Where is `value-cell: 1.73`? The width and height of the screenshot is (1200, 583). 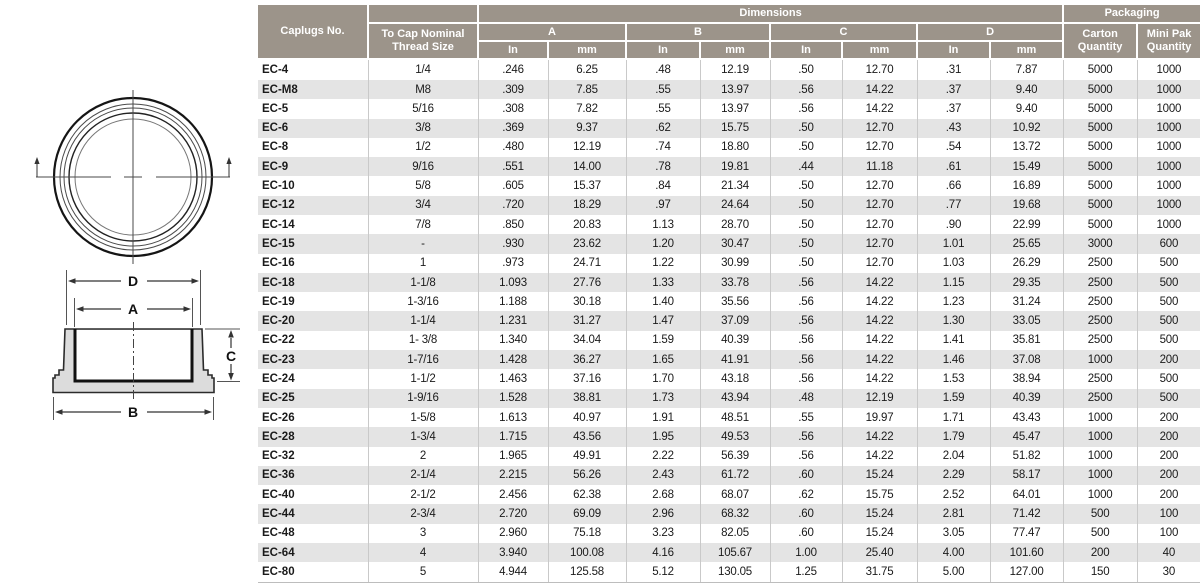 value-cell: 1.73 is located at coordinates (663, 398).